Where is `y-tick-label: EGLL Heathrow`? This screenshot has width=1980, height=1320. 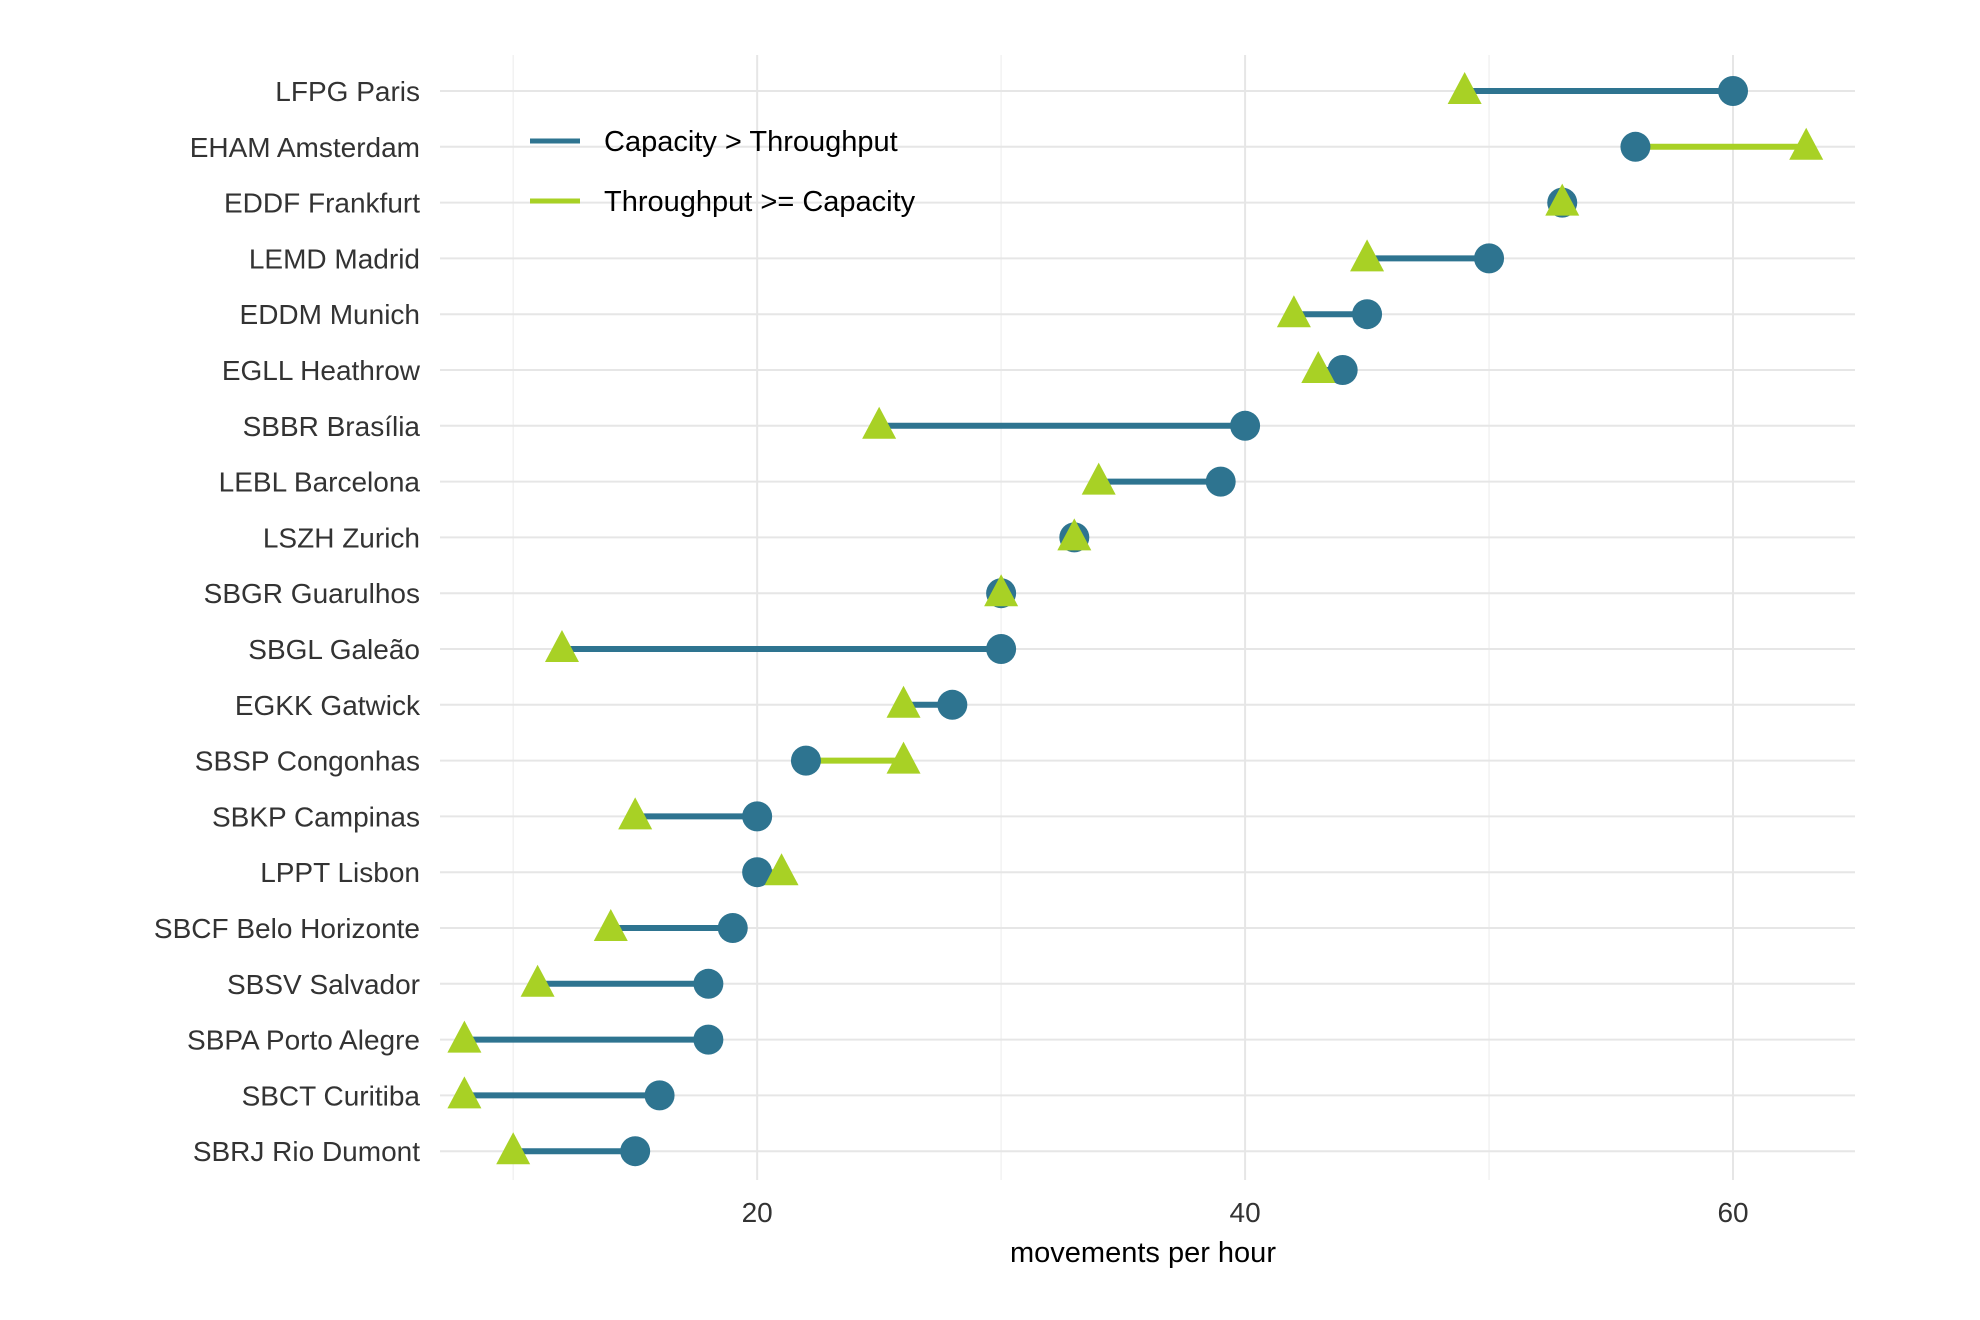 y-tick-label: EGLL Heathrow is located at coordinates (321, 370).